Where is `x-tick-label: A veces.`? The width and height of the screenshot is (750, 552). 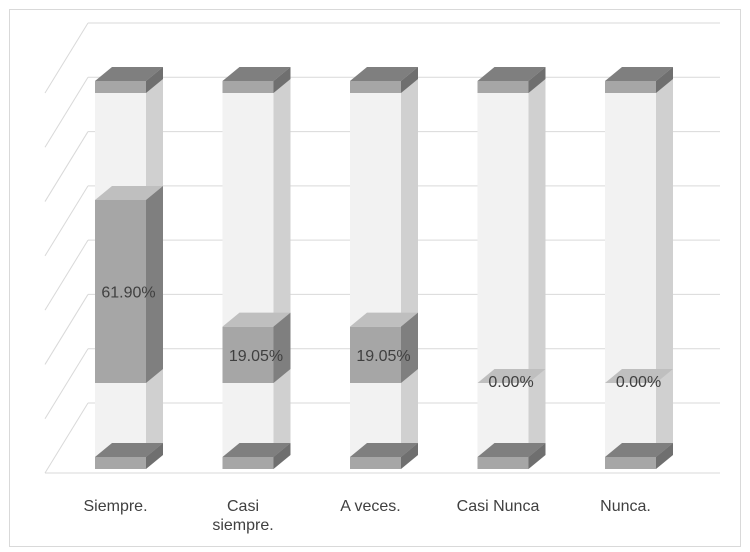
x-tick-label: A veces. is located at coordinates (370, 506).